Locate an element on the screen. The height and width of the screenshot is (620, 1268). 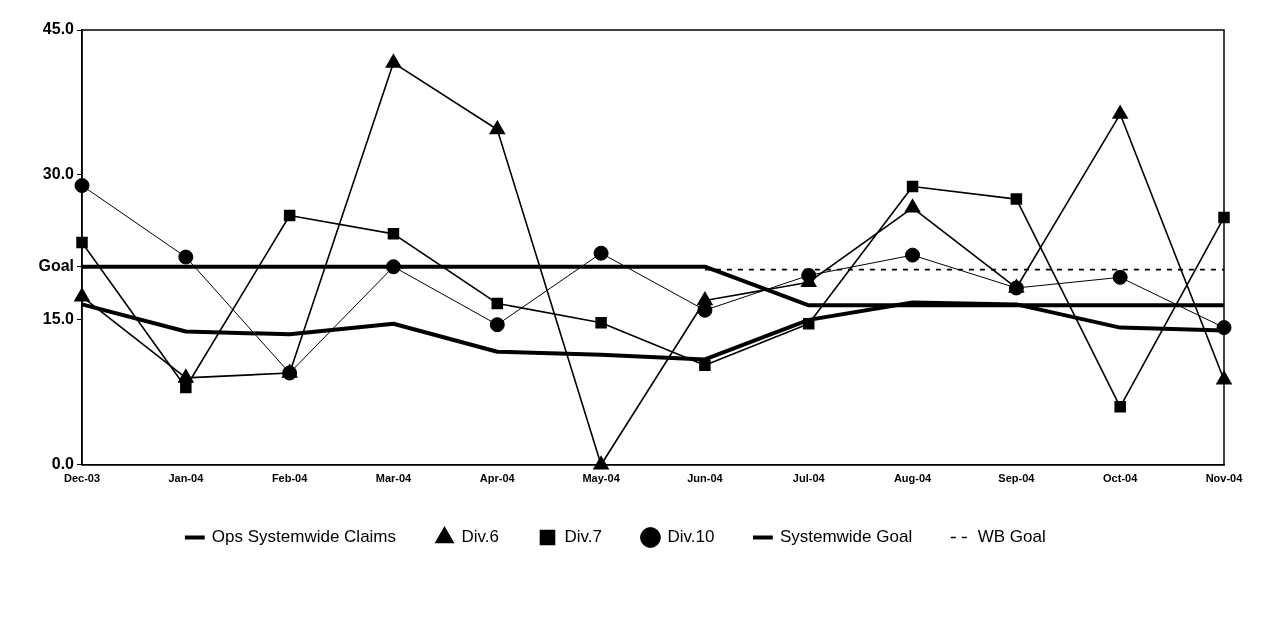
legend-label: Systemwide Goal is located at coordinates (846, 537).